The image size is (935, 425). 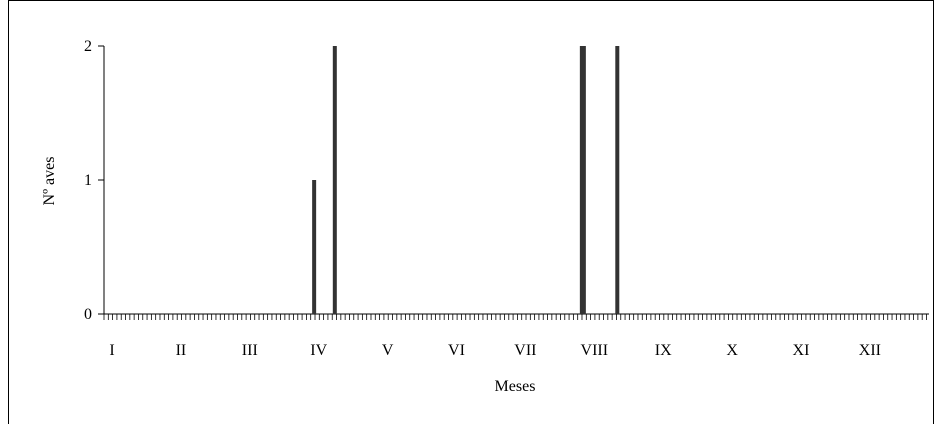 I want to click on x-tick-label: IX, so click(x=663, y=350).